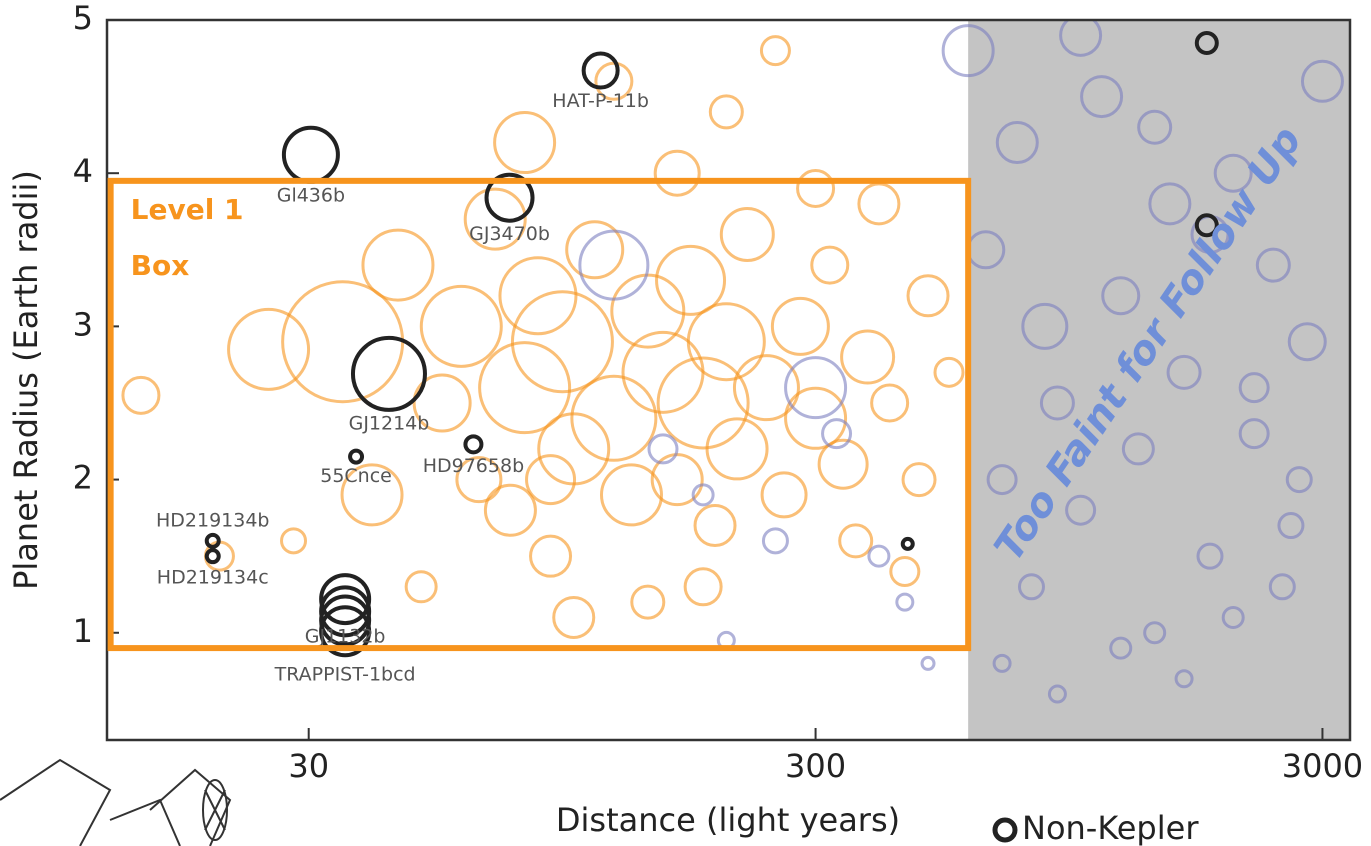  I want to click on planet-label: TRAPPIST-1bcd, so click(345, 675).